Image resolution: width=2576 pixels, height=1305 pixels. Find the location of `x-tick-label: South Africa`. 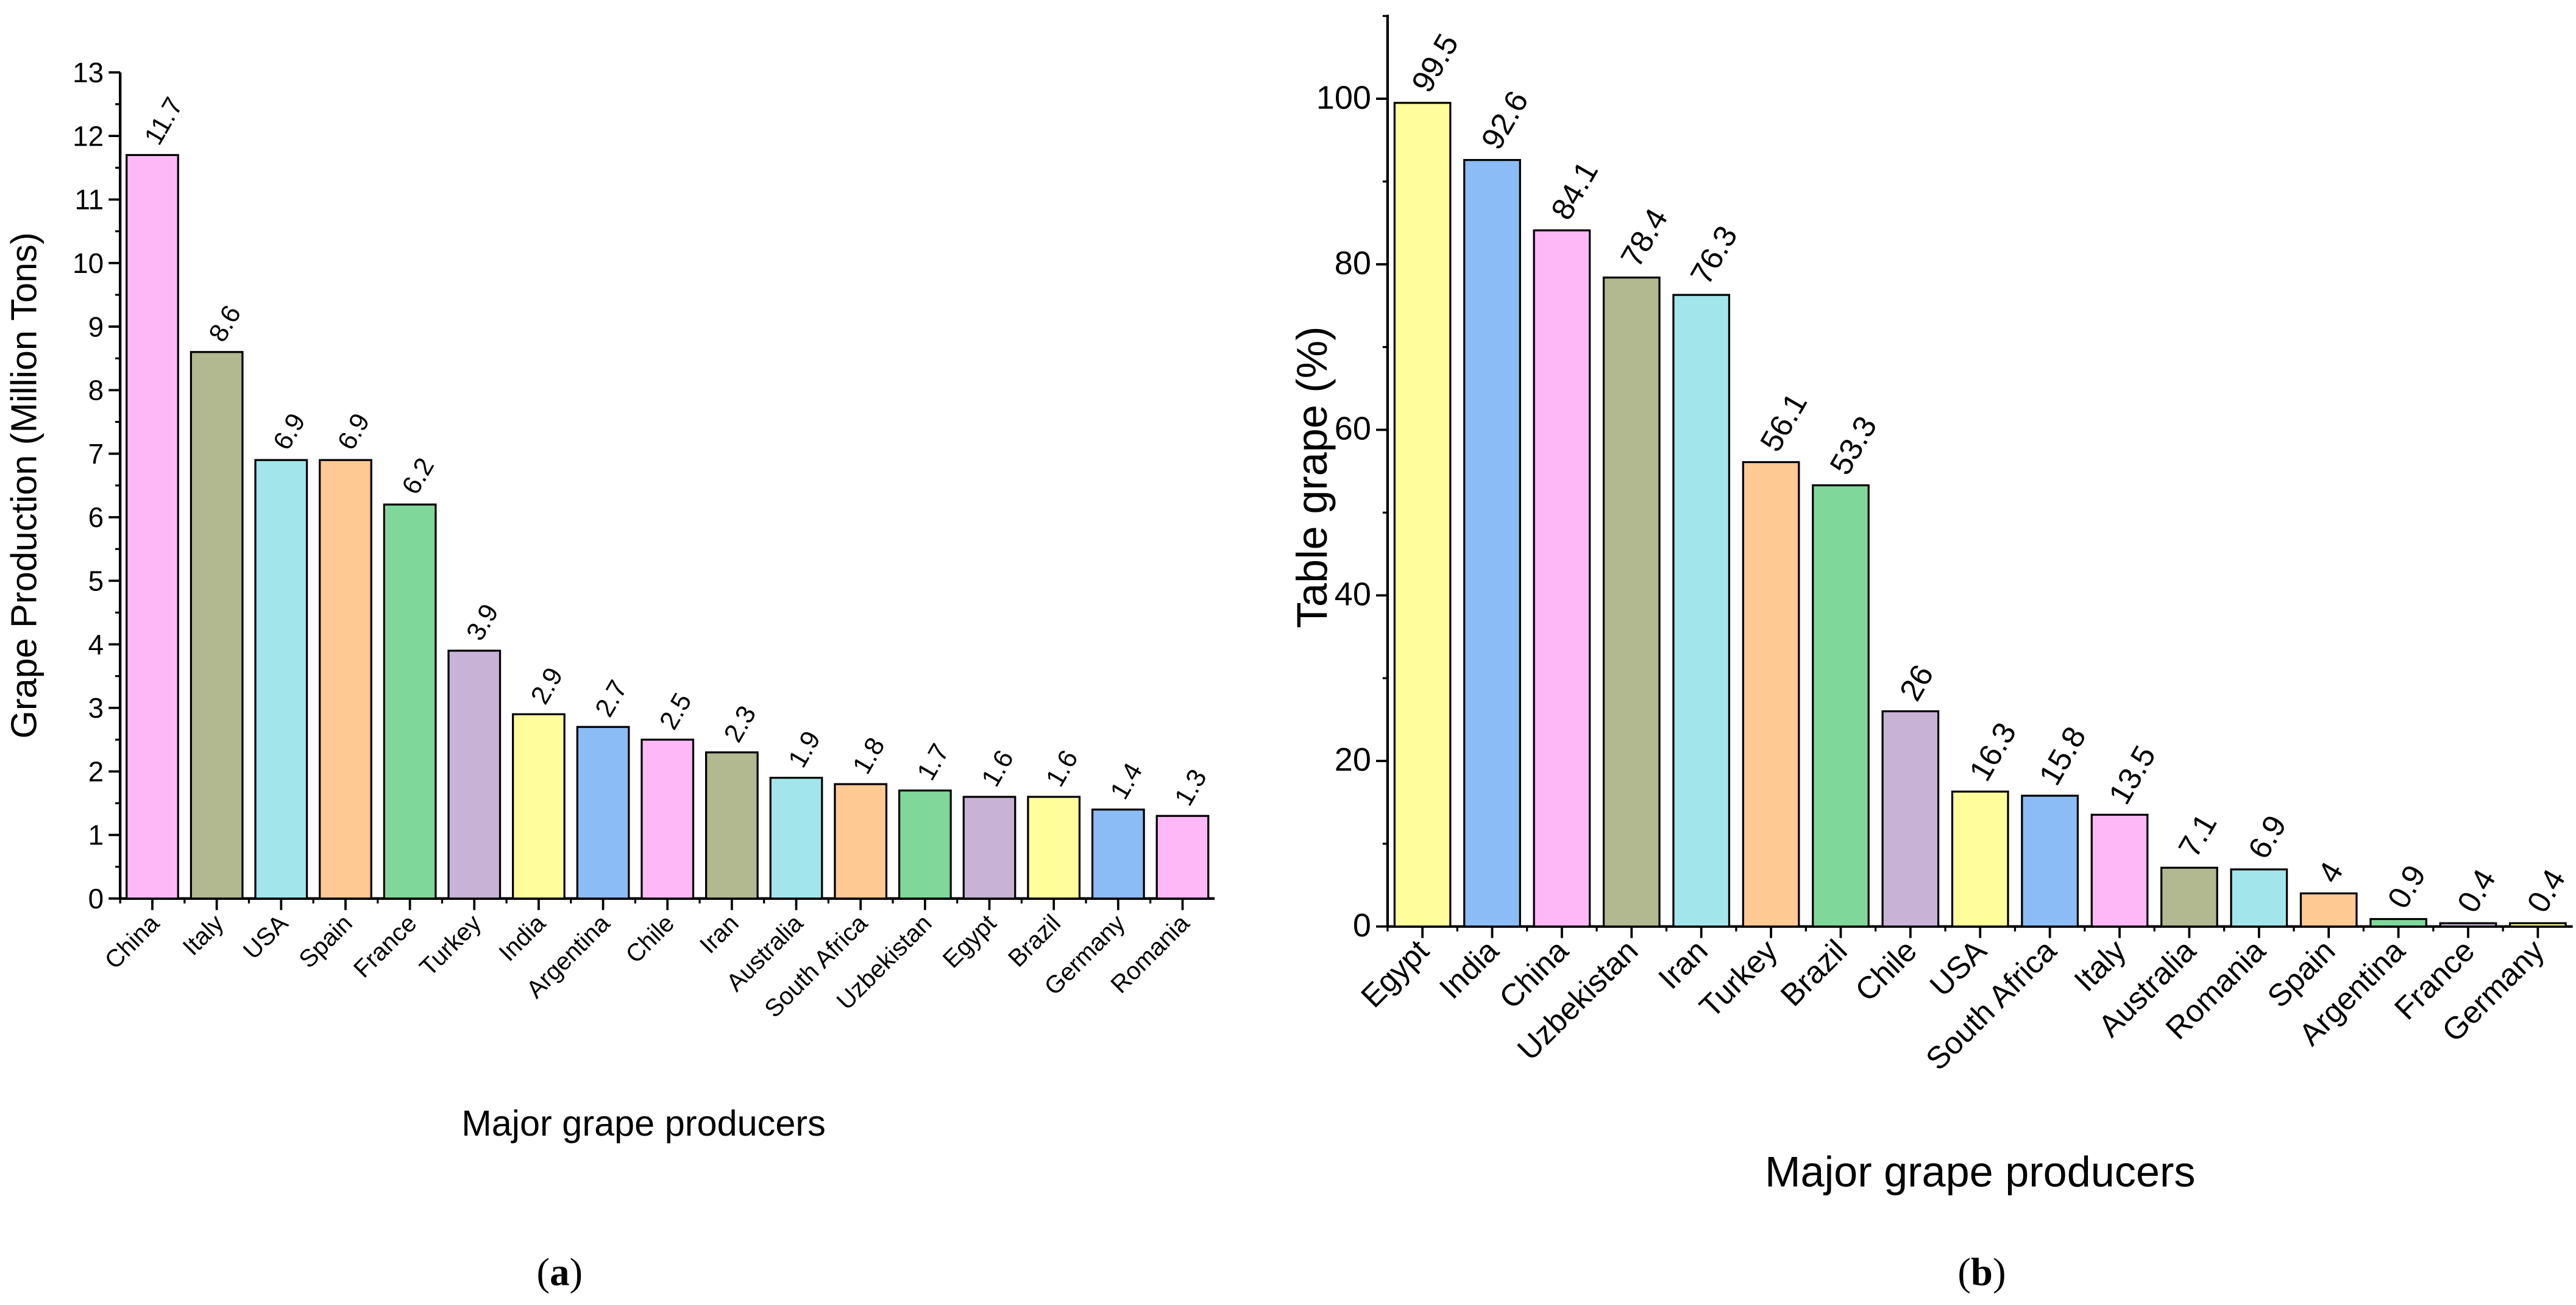

x-tick-label: South Africa is located at coordinates (1991, 1005).